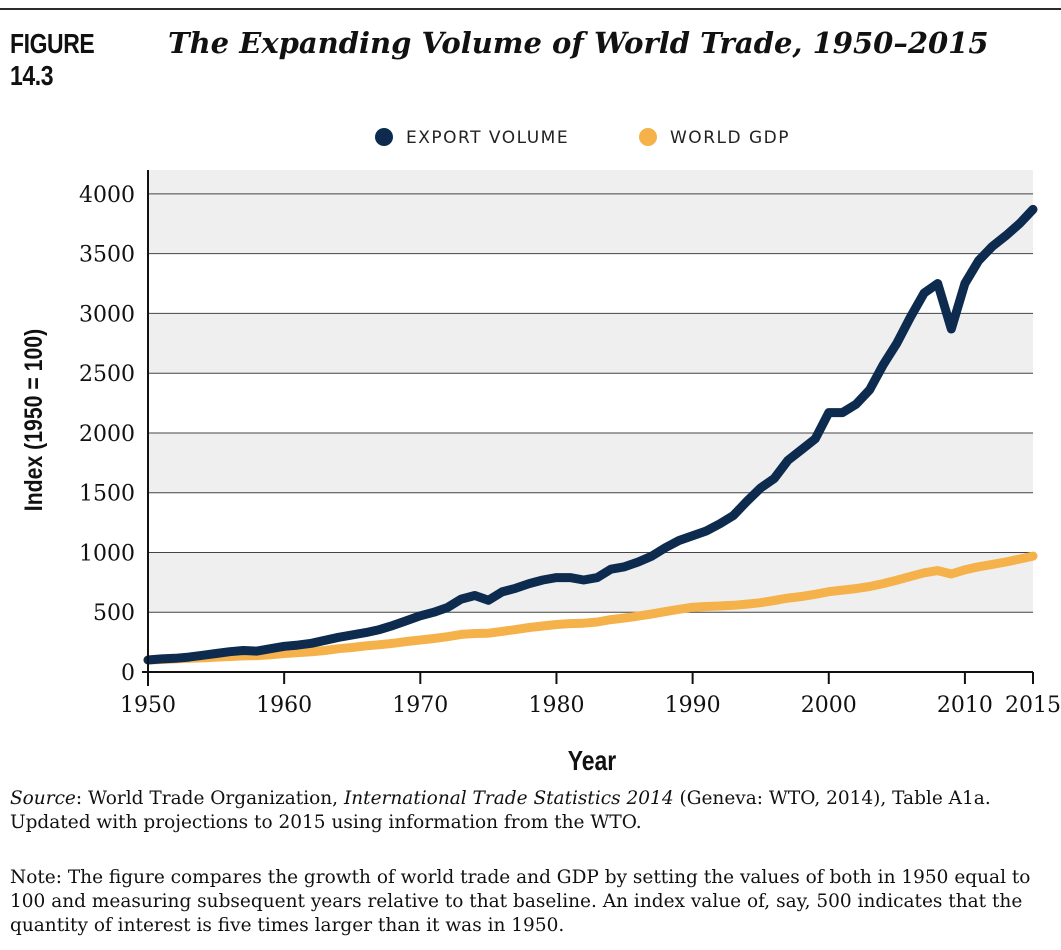 Image resolution: width=1061 pixels, height=950 pixels. I want to click on source-publication: International Trade Statistics 2014, so click(508, 798).